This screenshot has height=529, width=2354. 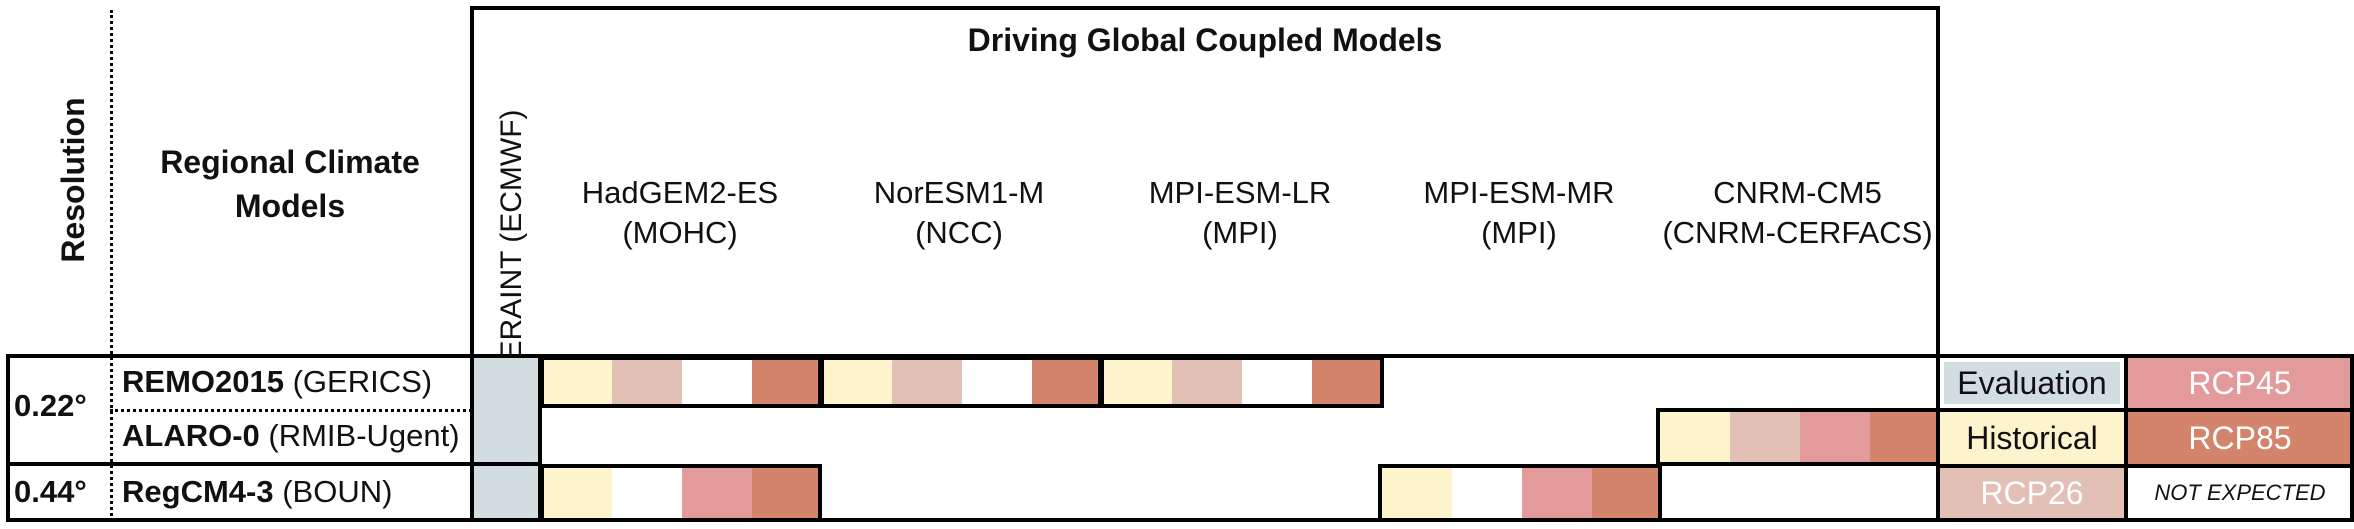 What do you see at coordinates (290, 206) in the screenshot?
I see `rcm-header-line2: Models` at bounding box center [290, 206].